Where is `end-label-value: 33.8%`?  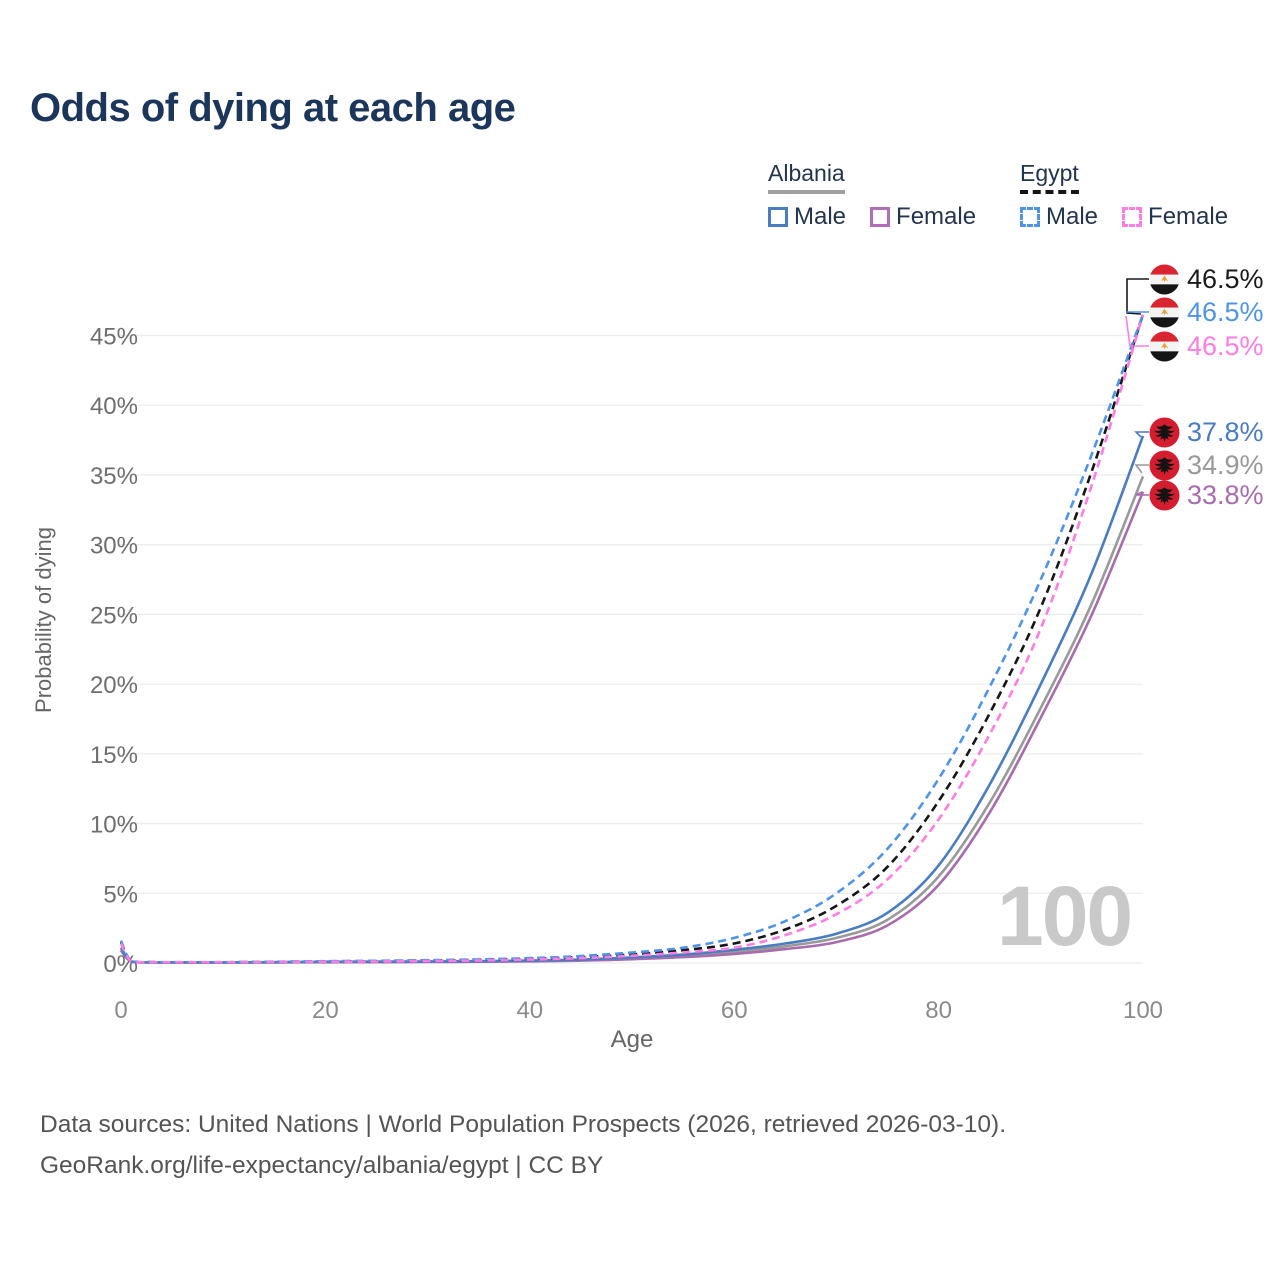
end-label-value: 33.8% is located at coordinates (1225, 494).